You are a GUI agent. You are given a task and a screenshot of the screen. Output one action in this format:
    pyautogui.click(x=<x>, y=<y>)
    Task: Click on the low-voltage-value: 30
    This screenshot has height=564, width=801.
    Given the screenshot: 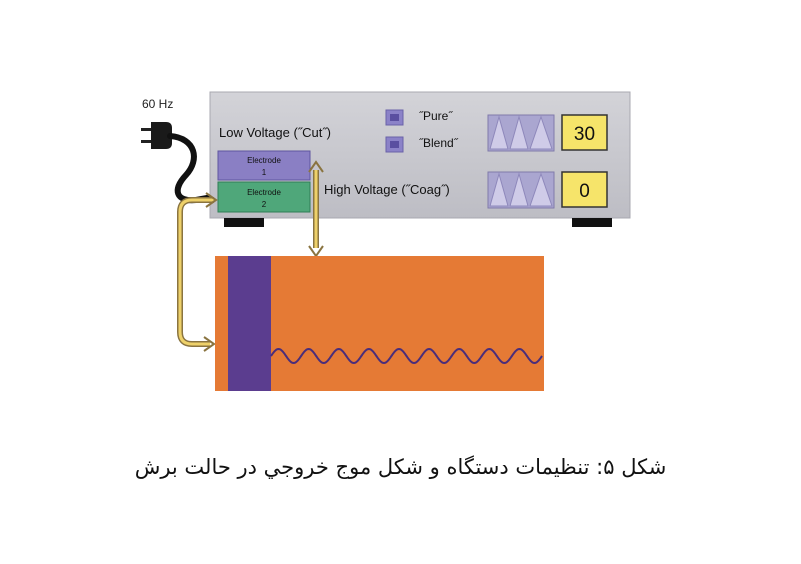 What is the action you would take?
    pyautogui.click(x=584, y=134)
    